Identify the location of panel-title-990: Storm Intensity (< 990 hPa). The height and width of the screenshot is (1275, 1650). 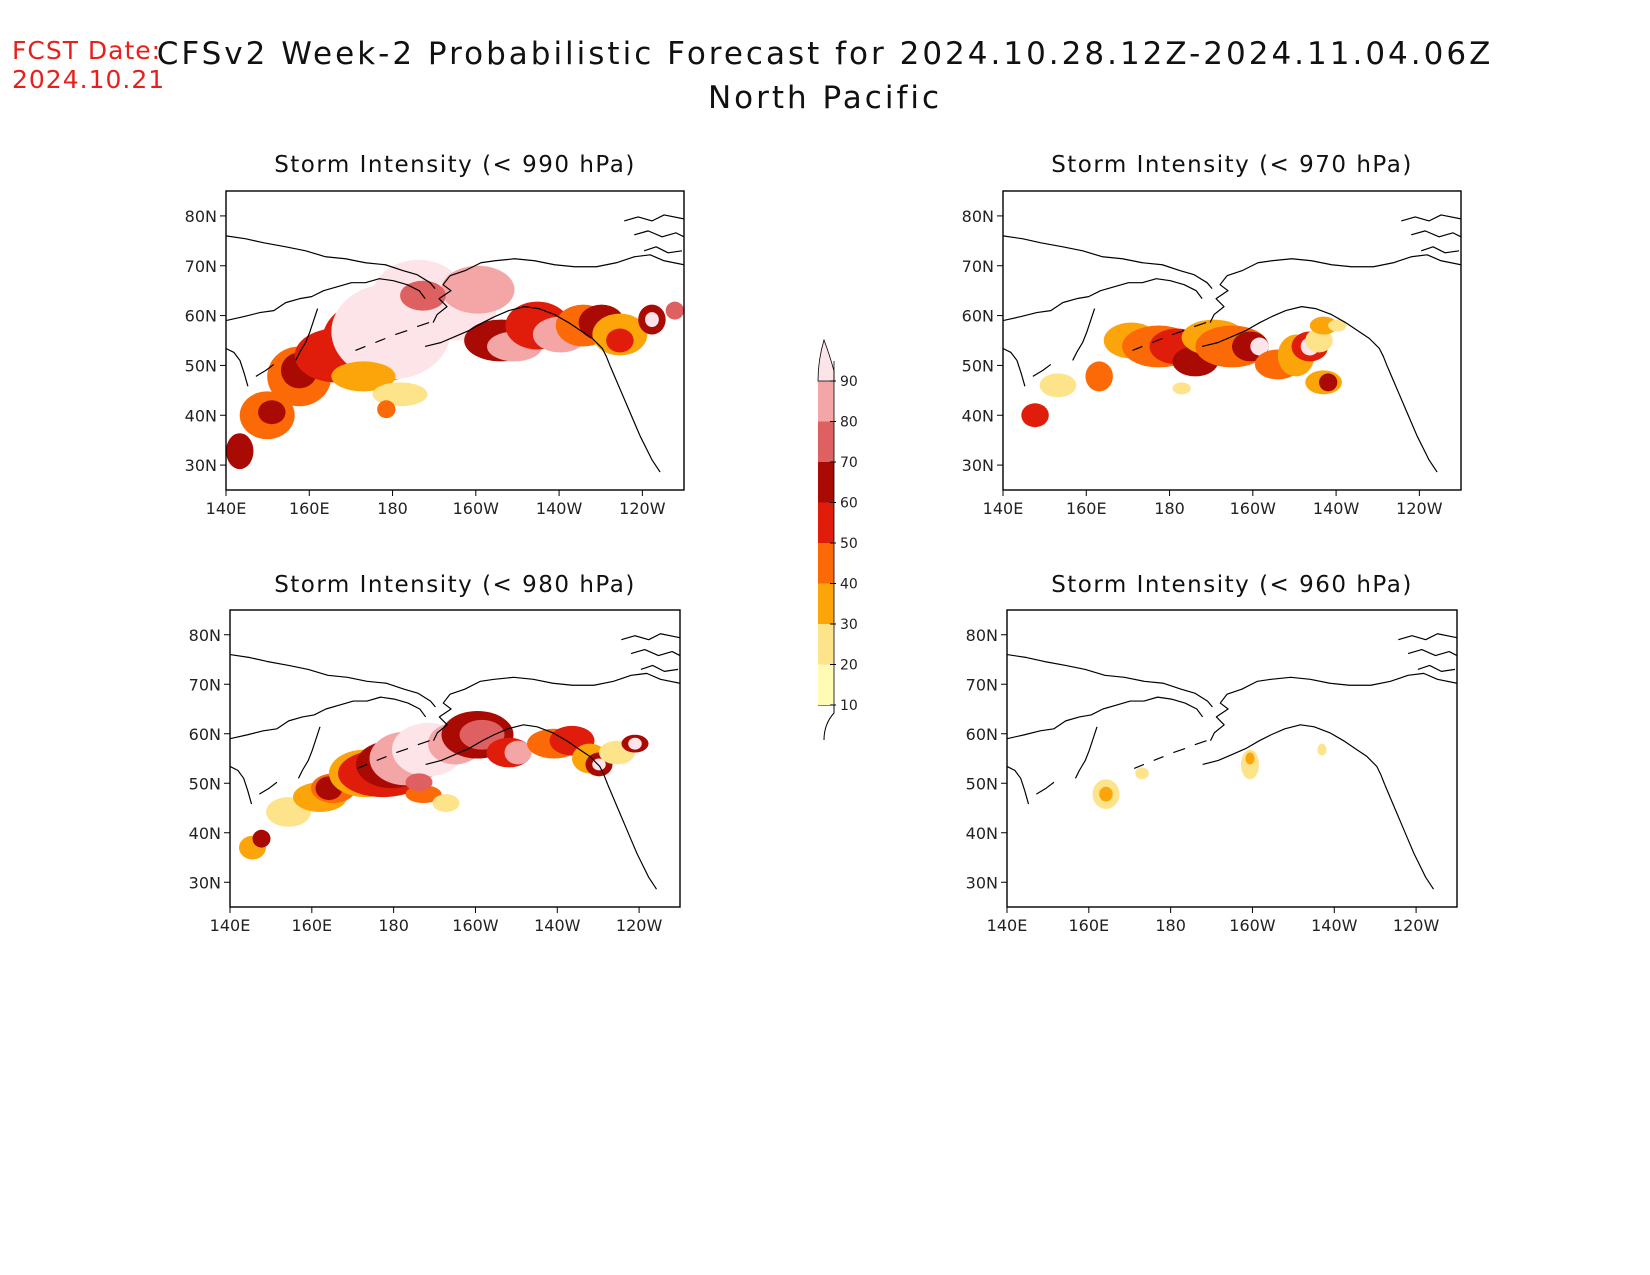
(455, 165).